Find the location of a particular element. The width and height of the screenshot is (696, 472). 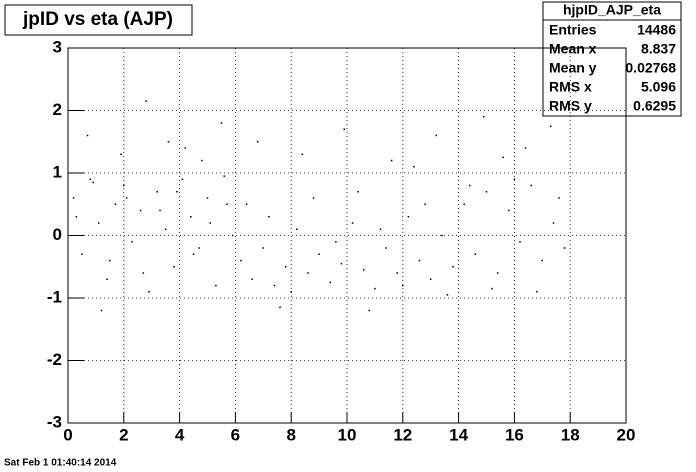

stats-value: 0.02768 is located at coordinates (650, 68).